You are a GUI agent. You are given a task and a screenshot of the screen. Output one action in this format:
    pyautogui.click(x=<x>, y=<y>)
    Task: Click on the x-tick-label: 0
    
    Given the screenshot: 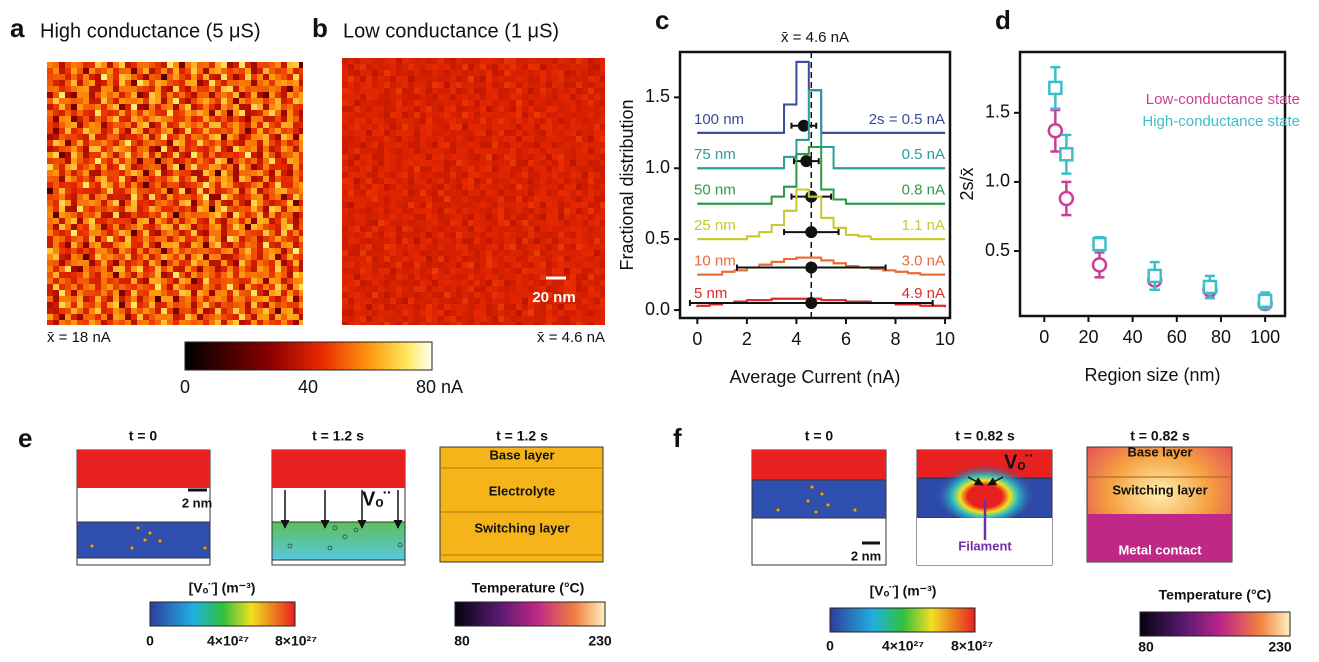 What is the action you would take?
    pyautogui.click(x=1044, y=337)
    